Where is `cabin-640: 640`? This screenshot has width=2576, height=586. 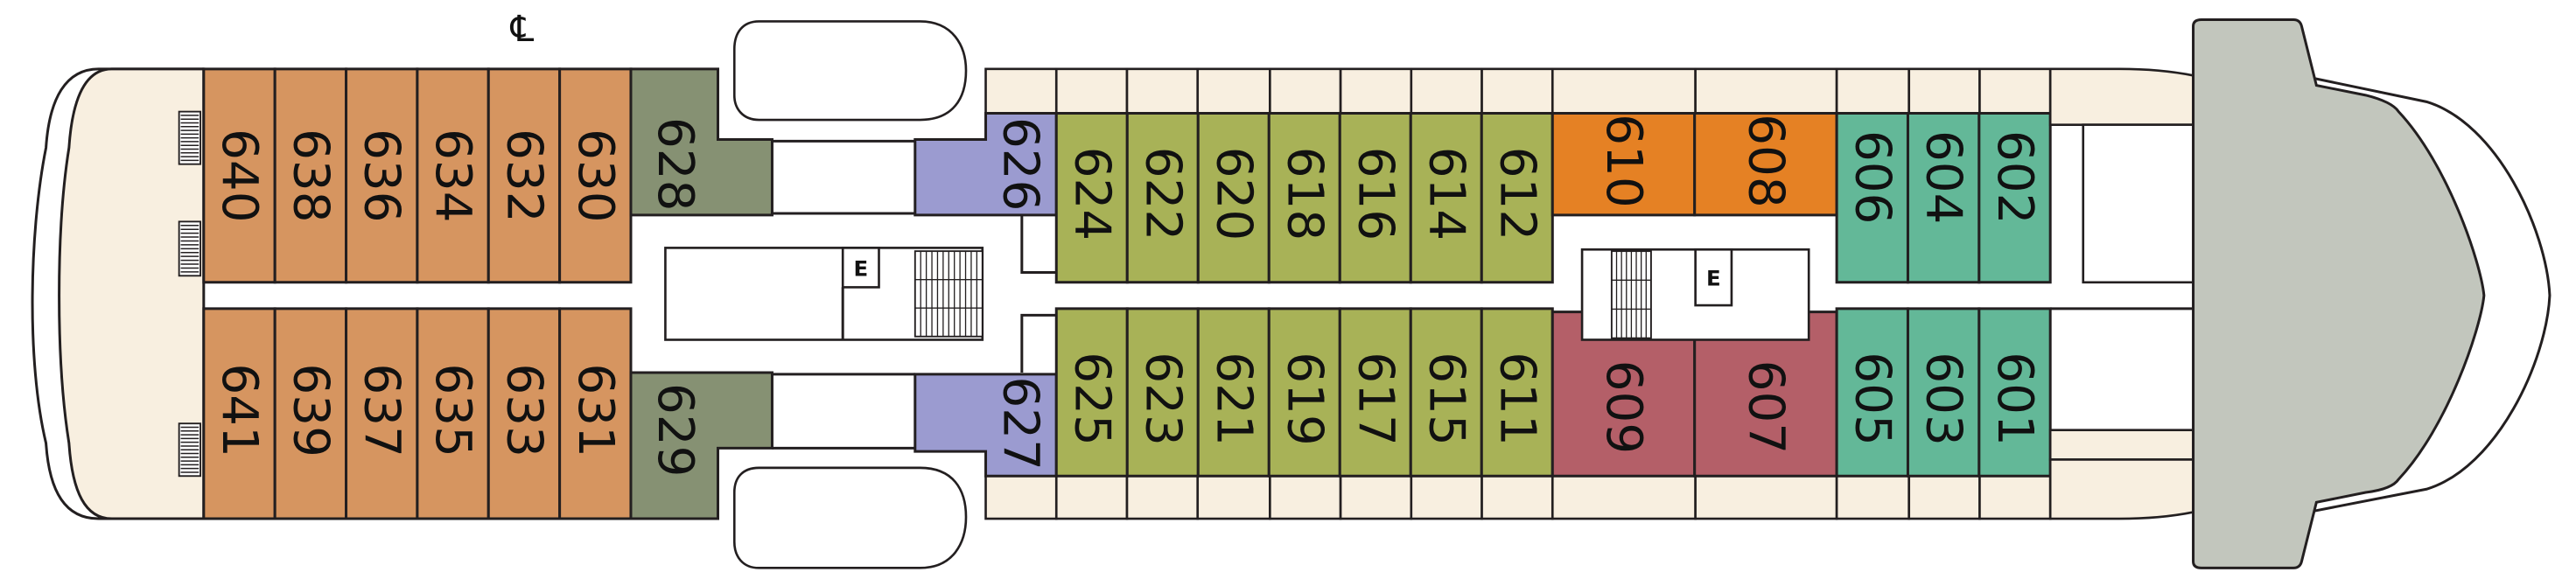
cabin-640: 640 is located at coordinates (239, 175).